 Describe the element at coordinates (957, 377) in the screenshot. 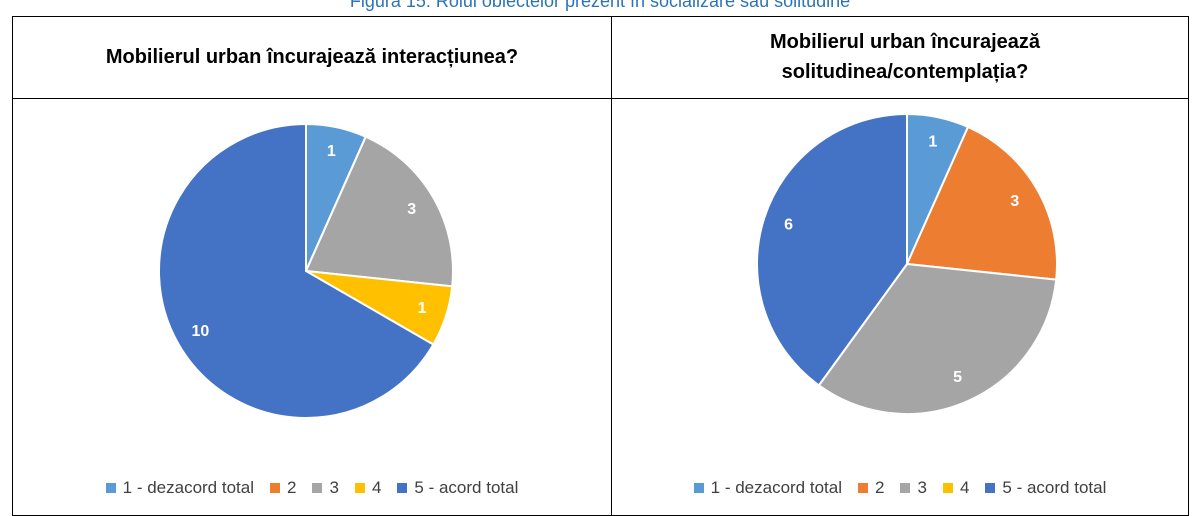

I see `data-label: 5` at that location.